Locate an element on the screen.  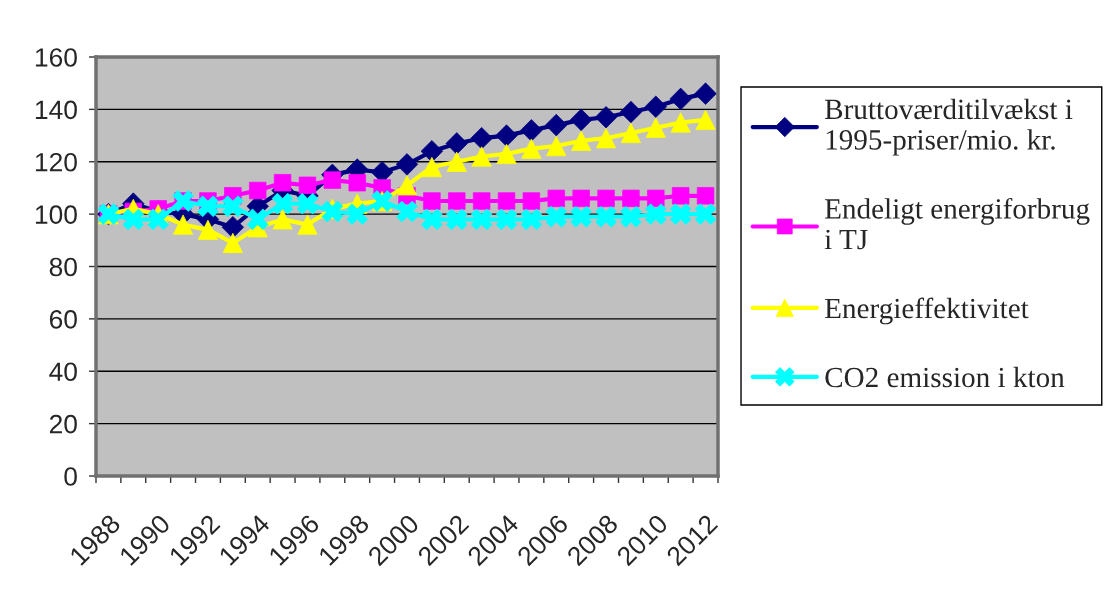
y-tick-label: 80 is located at coordinates (63, 267).